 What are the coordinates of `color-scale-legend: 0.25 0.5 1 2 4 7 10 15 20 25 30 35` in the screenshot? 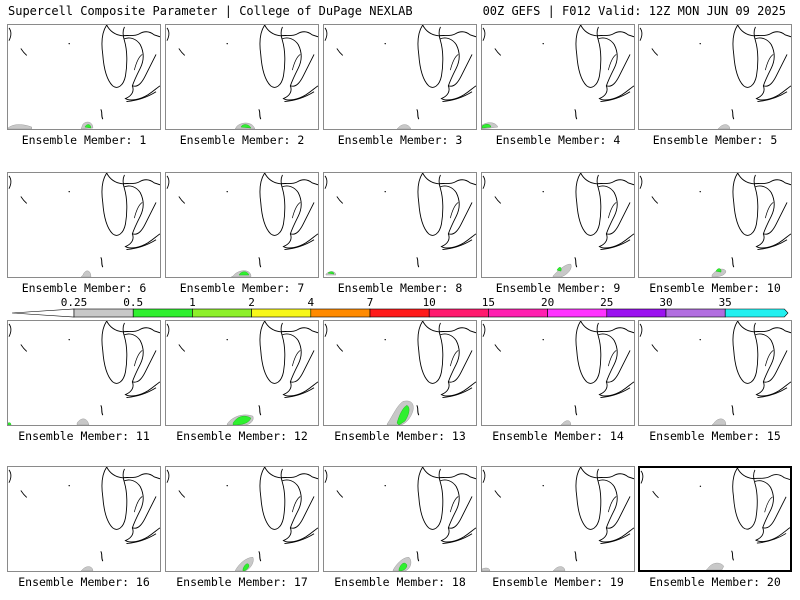 It's located at (400, 307).